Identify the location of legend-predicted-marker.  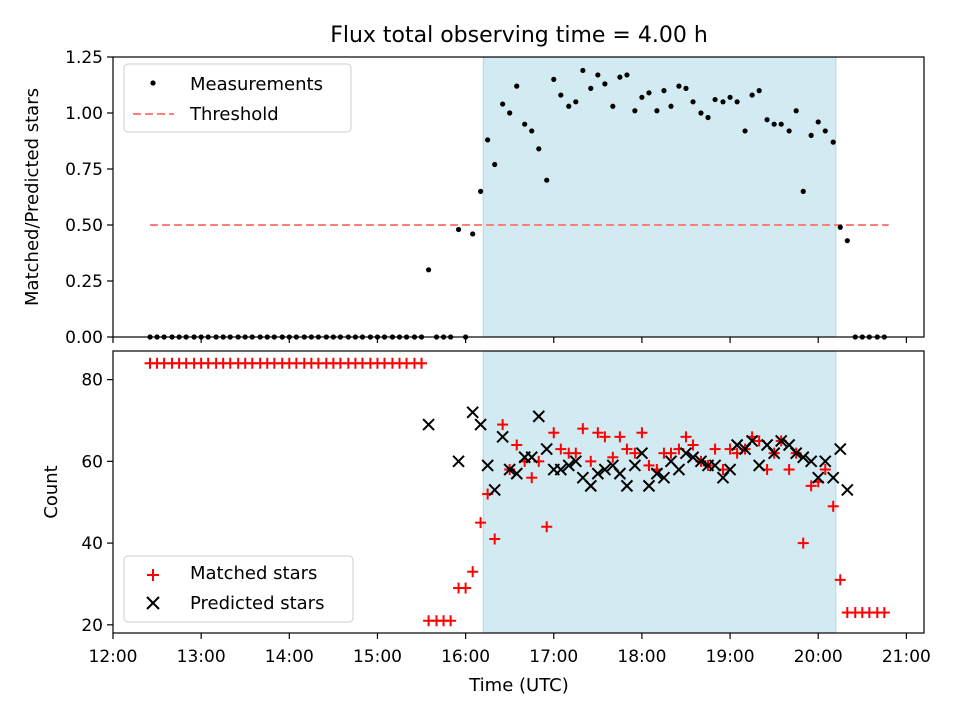
(153, 603).